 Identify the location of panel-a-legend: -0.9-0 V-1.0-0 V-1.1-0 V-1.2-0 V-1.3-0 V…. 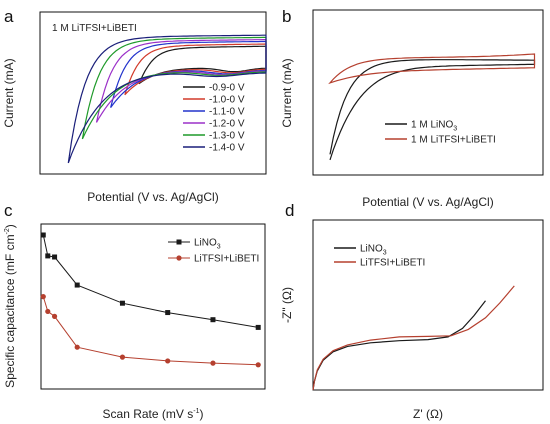
(214, 118).